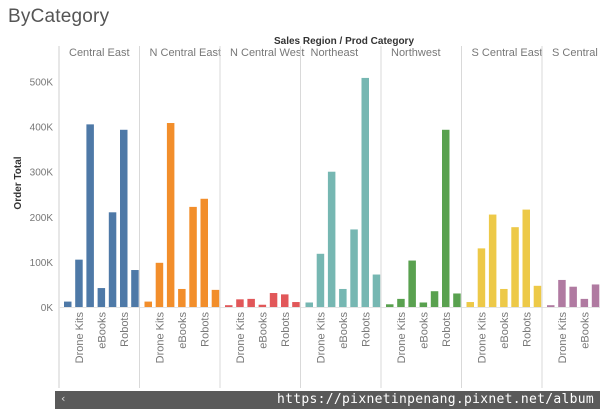 The image size is (600, 409). Describe the element at coordinates (186, 53) in the screenshot. I see `region-header: N Central East` at that location.